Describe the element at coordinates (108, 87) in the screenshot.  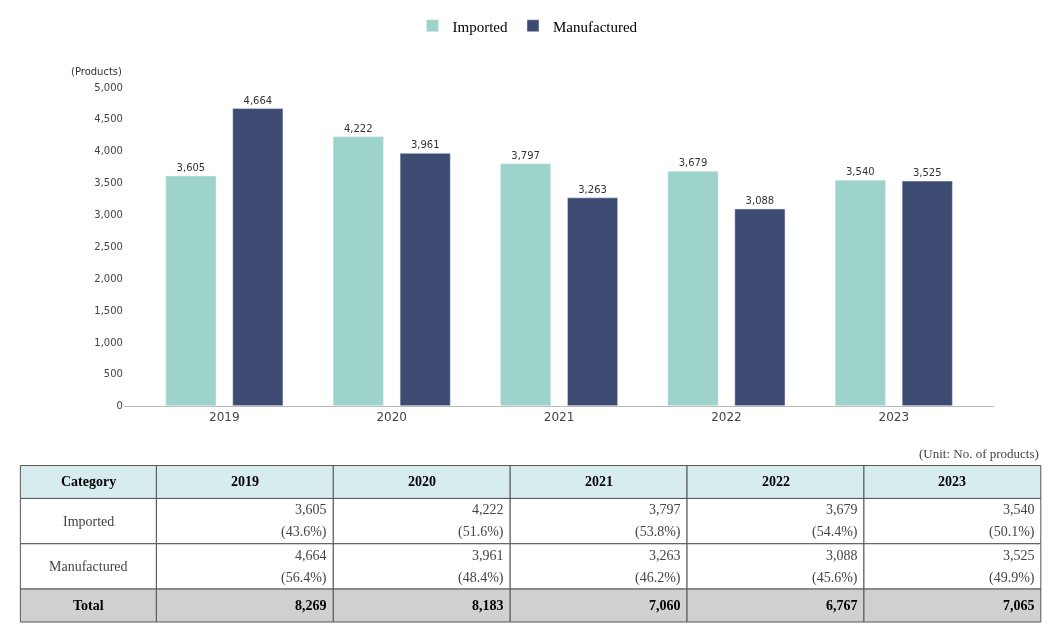
I see `y-tick-label: 5,000` at that location.